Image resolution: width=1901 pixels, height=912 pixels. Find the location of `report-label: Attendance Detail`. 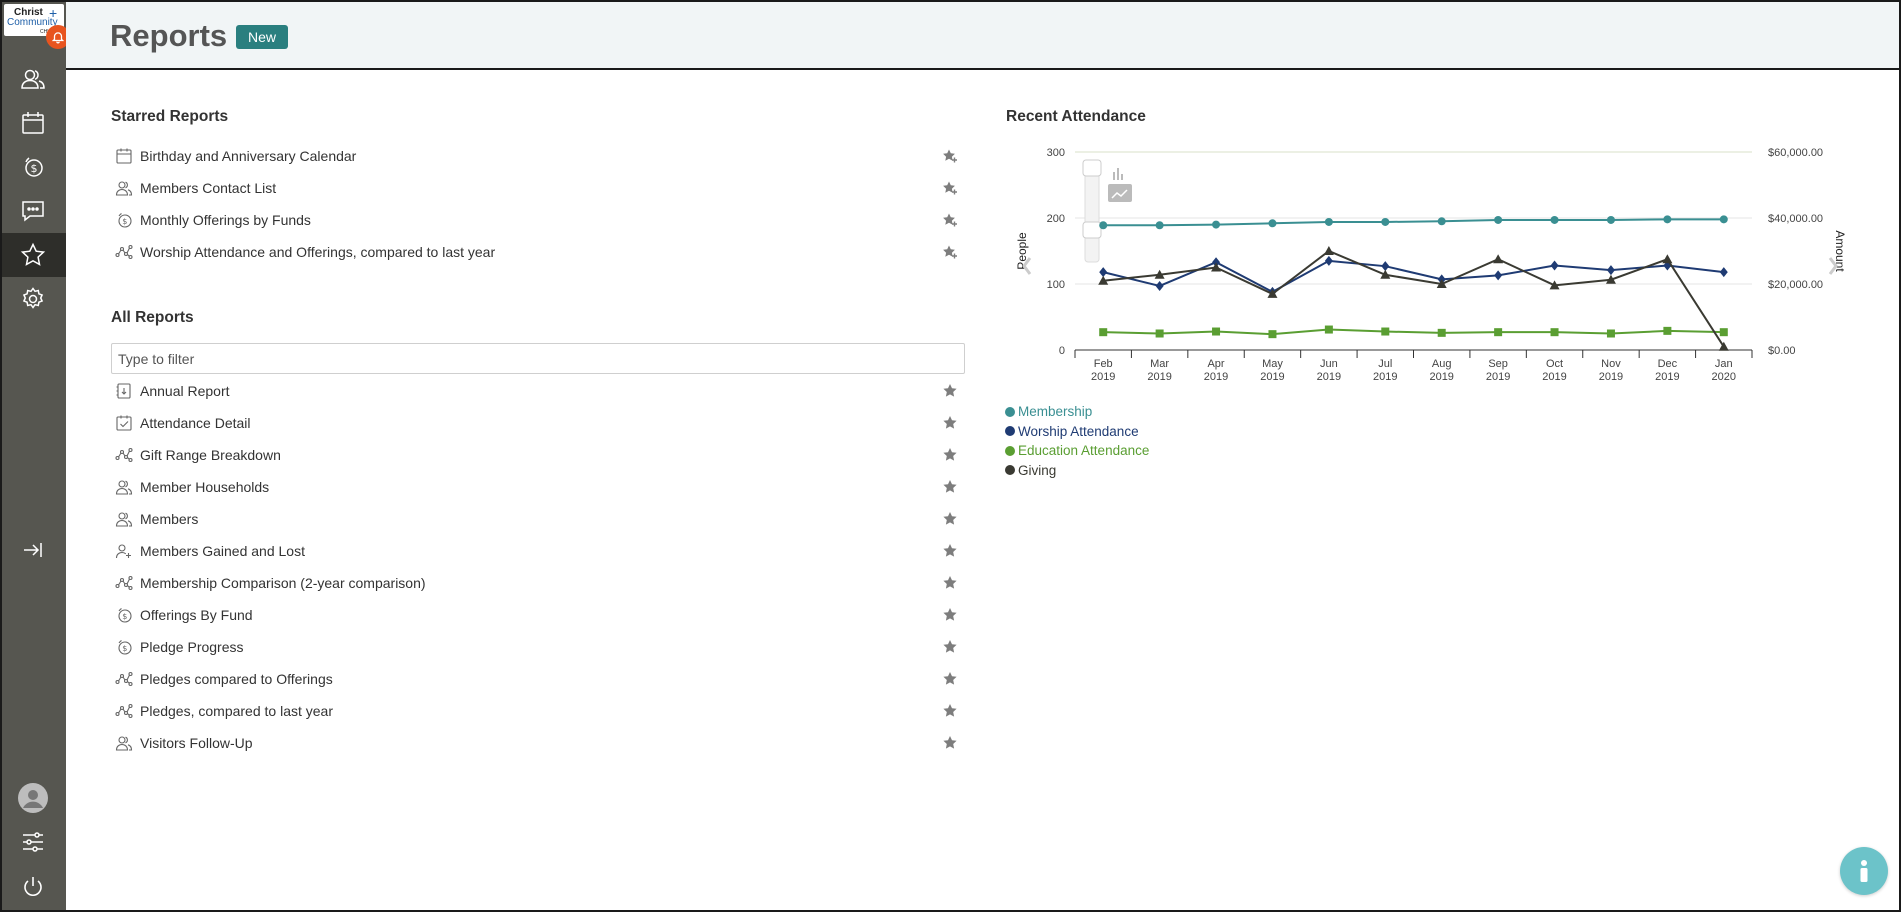

report-label: Attendance Detail is located at coordinates (195, 423).